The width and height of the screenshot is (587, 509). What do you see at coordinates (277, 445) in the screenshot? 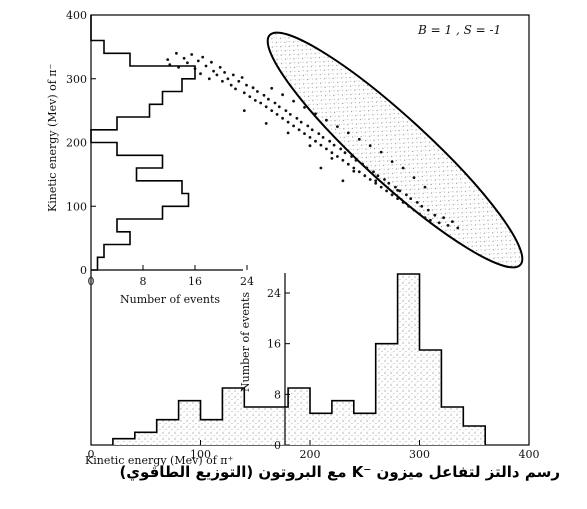
I see `bottom-y-tick-label-0: 0` at bounding box center [277, 445].